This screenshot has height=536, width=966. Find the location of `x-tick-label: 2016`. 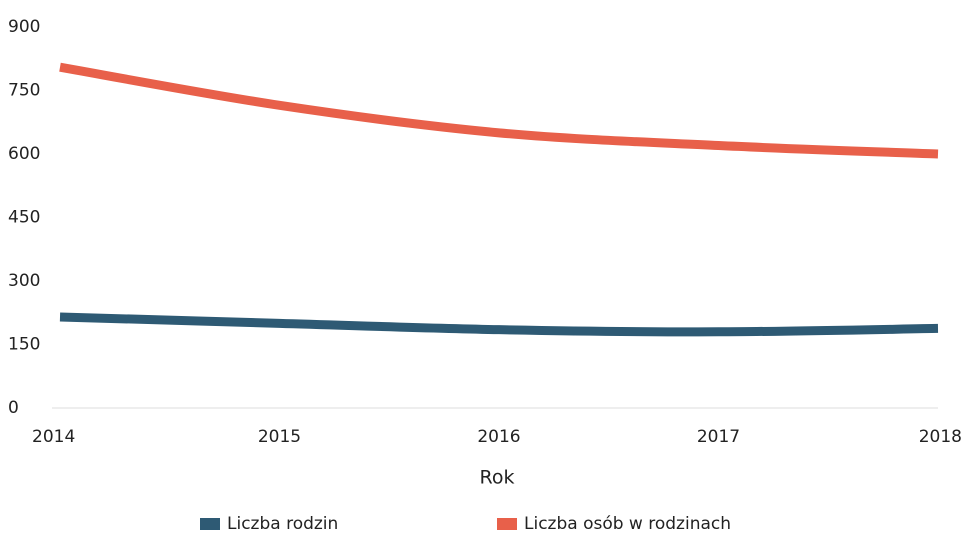

x-tick-label: 2016 is located at coordinates (498, 437).